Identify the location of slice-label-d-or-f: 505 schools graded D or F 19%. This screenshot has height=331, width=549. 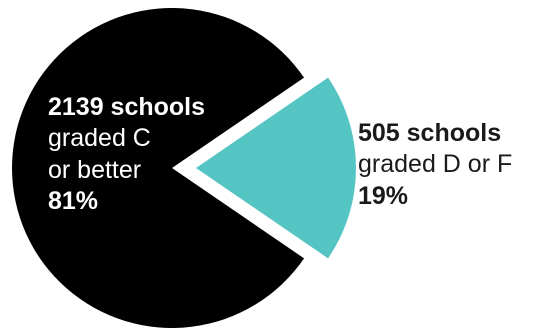
(435, 165).